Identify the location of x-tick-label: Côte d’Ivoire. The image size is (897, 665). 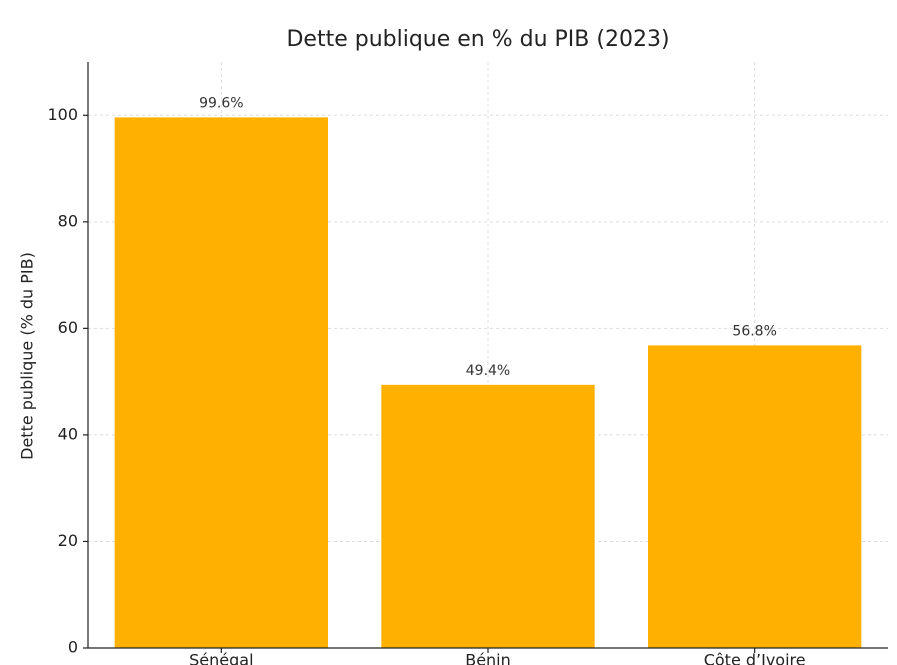
(755, 658).